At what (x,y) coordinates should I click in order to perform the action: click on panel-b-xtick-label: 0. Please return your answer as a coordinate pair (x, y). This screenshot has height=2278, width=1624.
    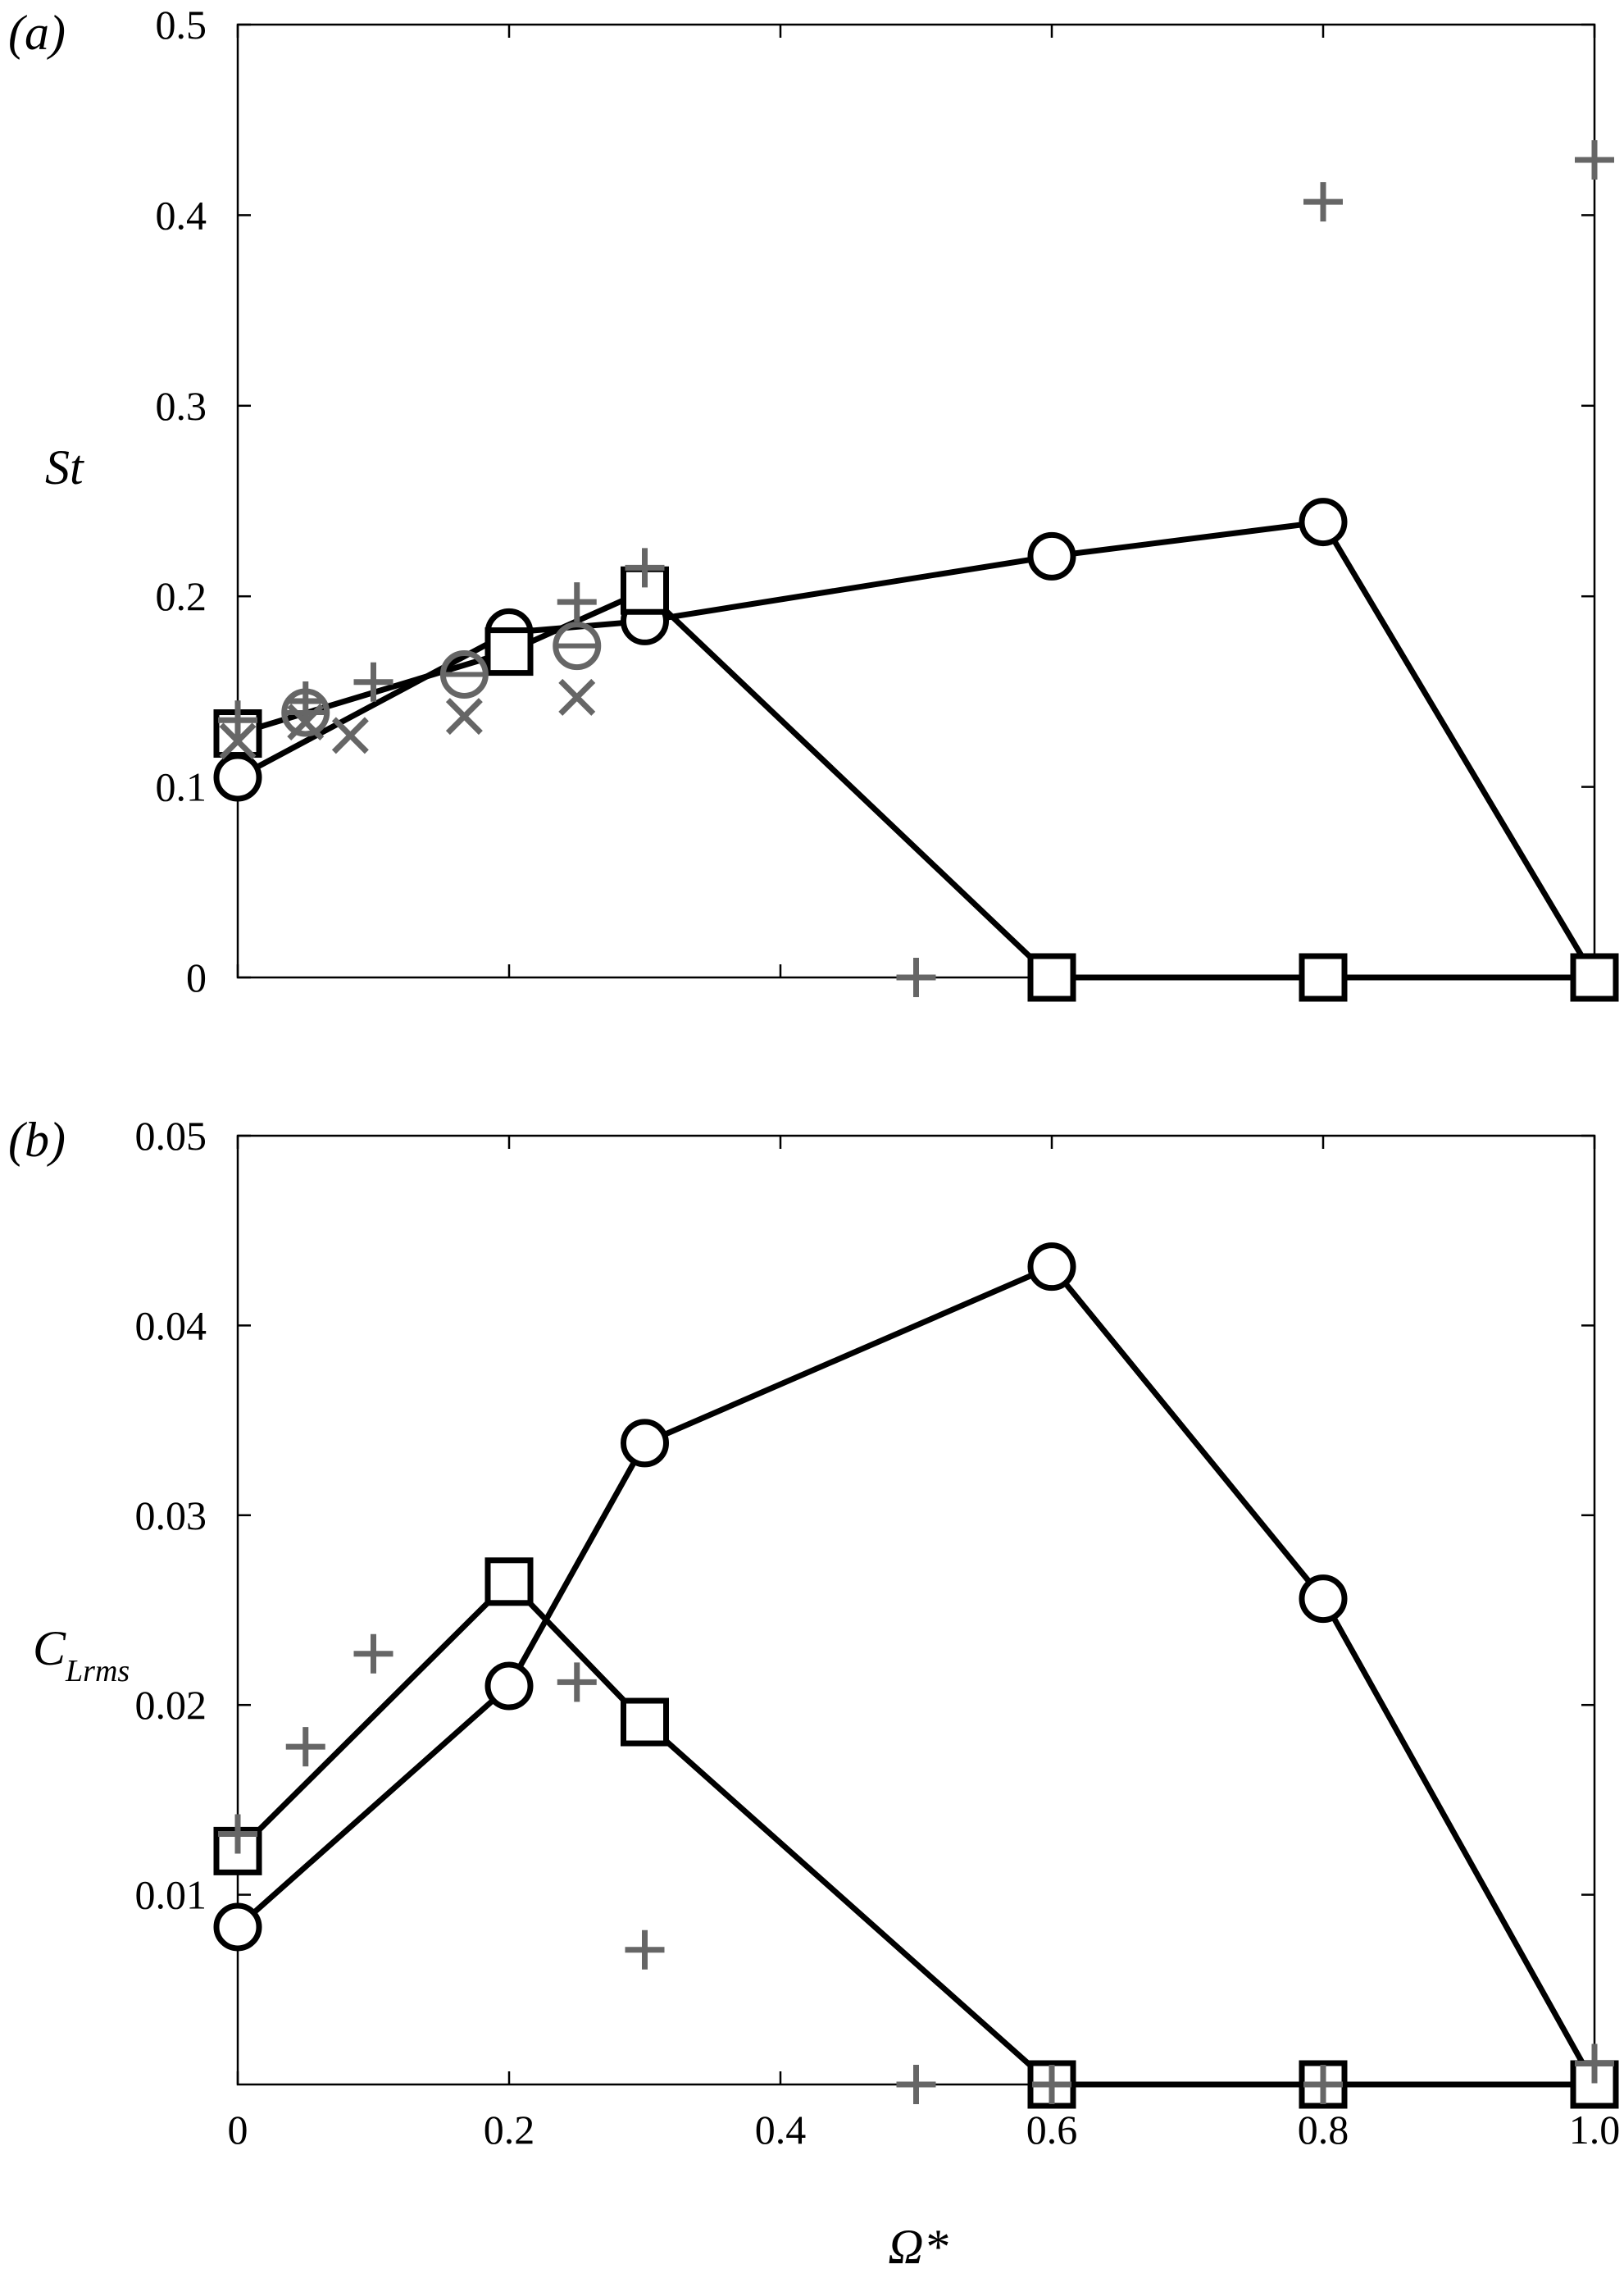
    Looking at the image, I should click on (238, 2130).